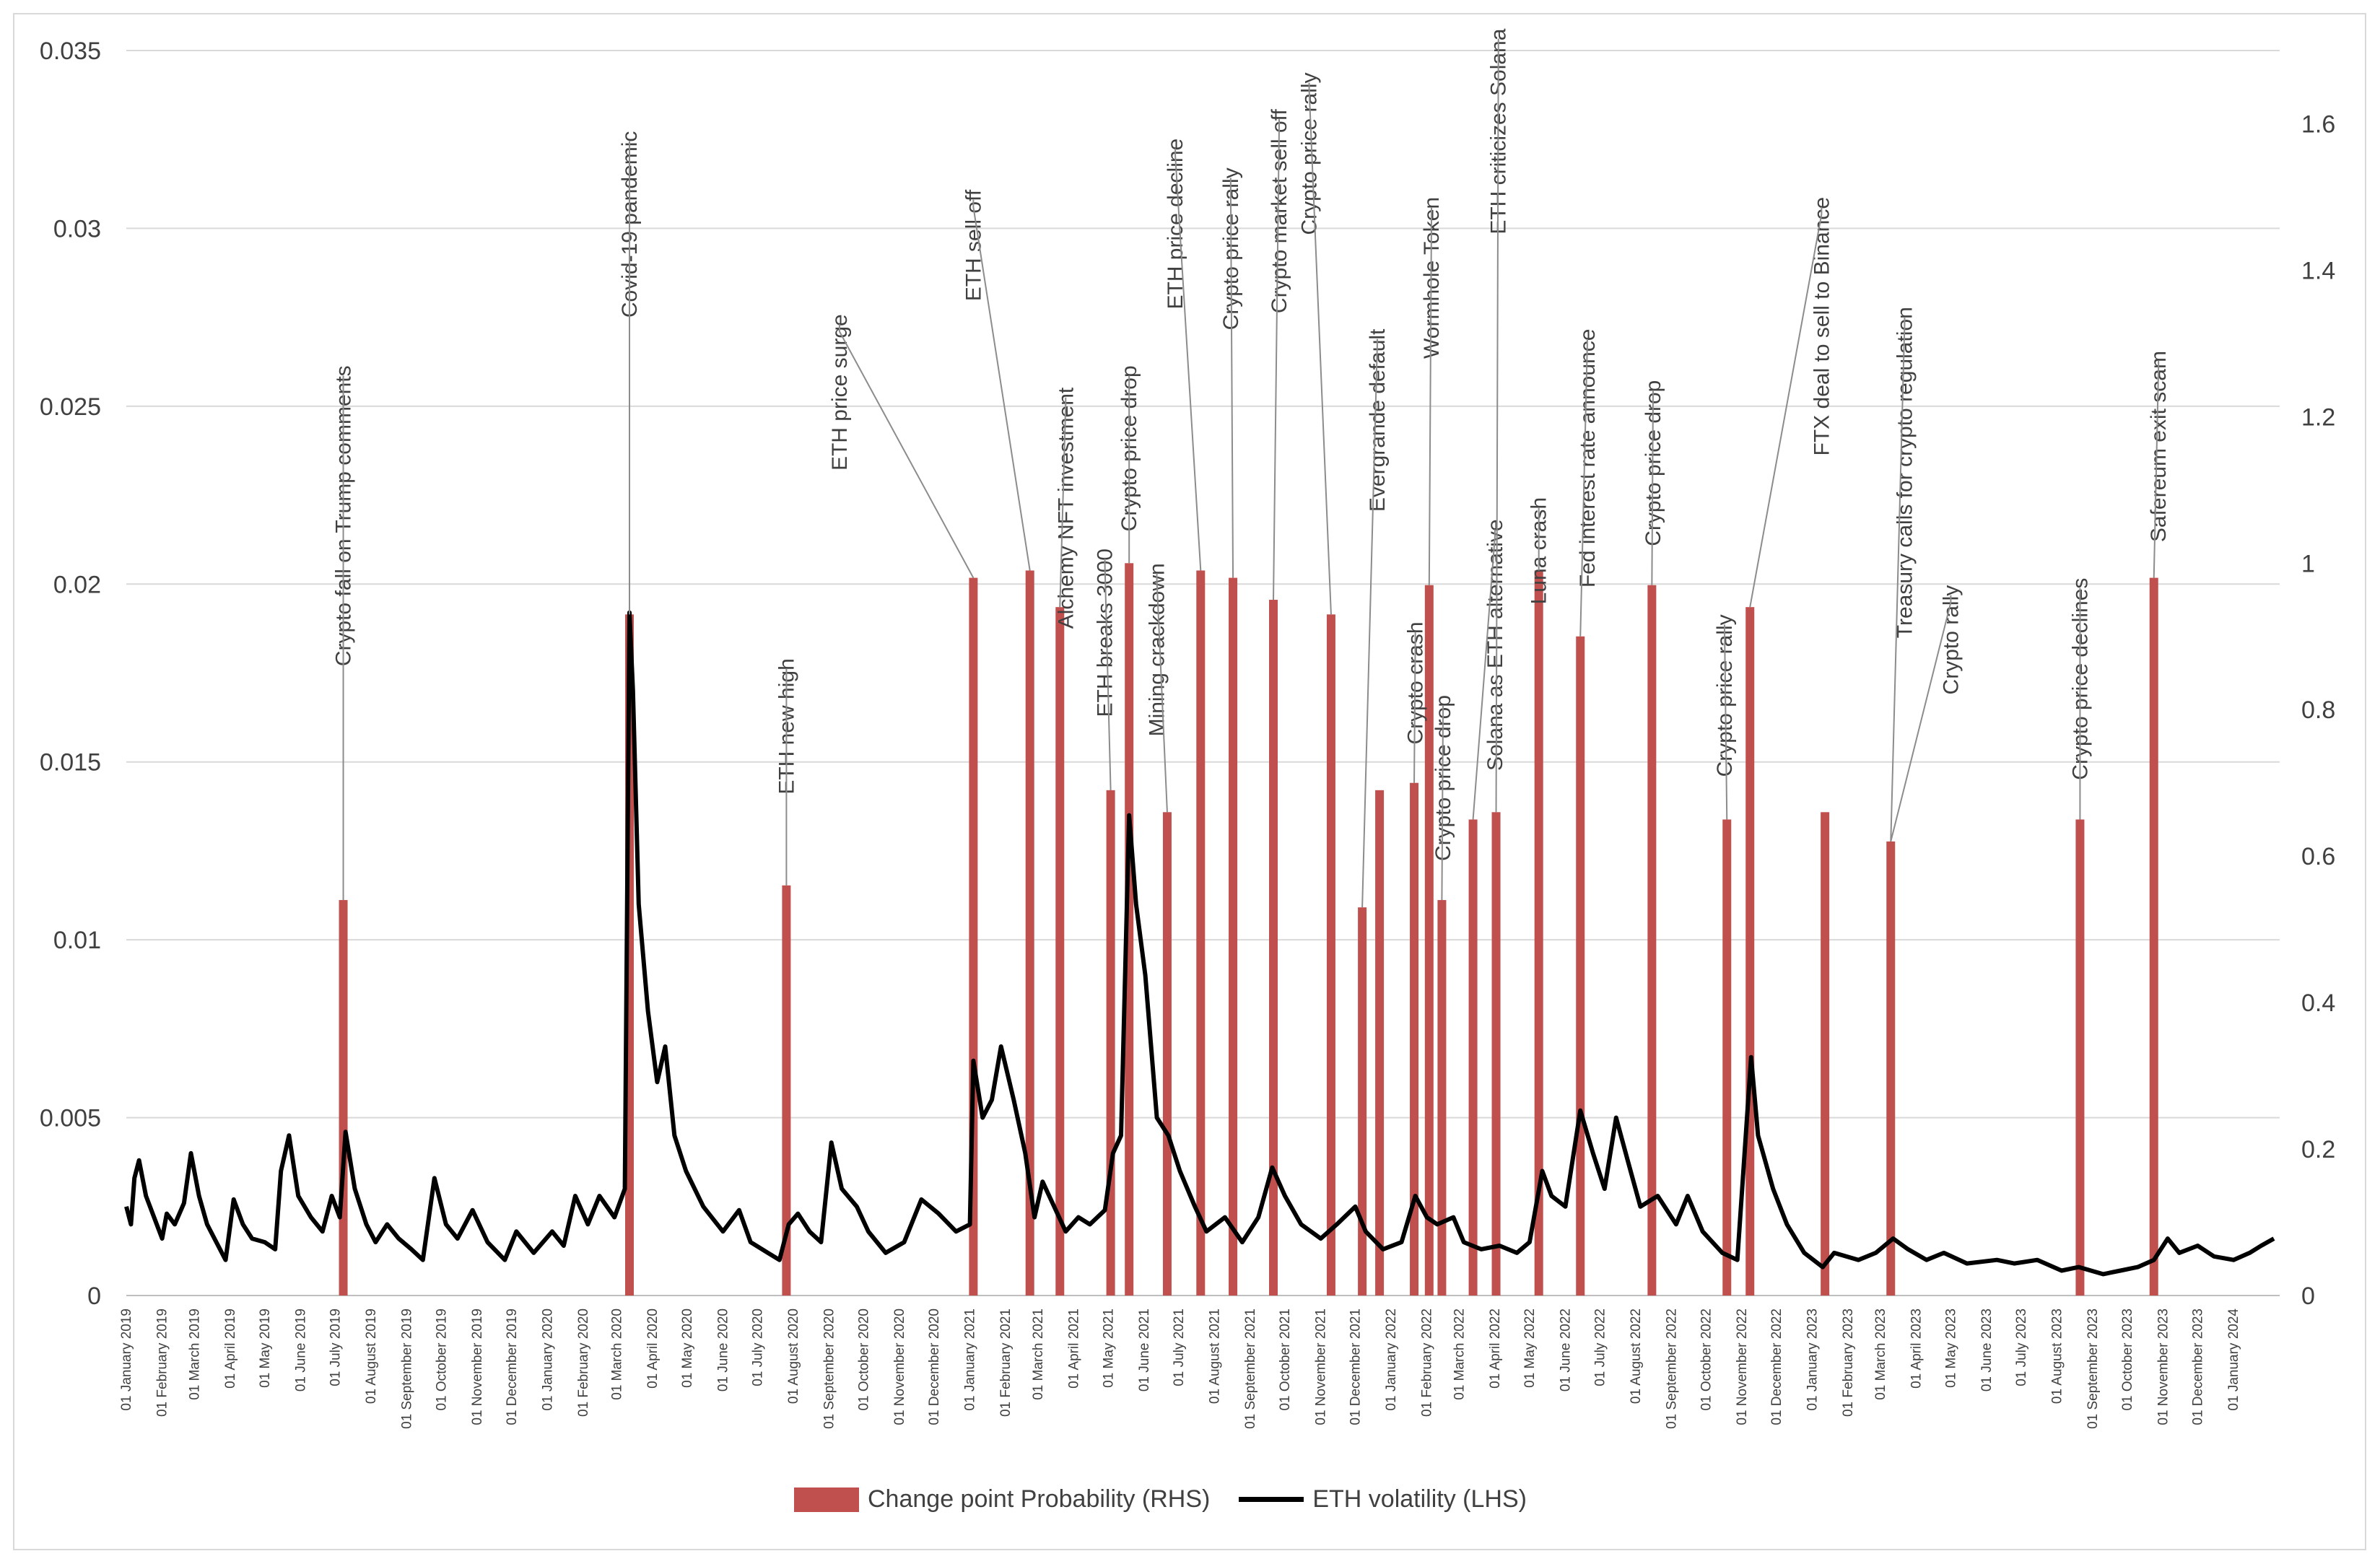  I want to click on x-axis-tick-label: 01 September 2020, so click(829, 1369).